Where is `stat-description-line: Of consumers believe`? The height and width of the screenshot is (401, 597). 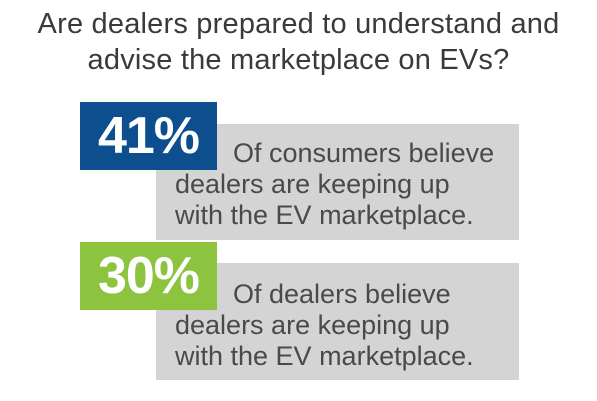 stat-description-line: Of consumers believe is located at coordinates (364, 153).